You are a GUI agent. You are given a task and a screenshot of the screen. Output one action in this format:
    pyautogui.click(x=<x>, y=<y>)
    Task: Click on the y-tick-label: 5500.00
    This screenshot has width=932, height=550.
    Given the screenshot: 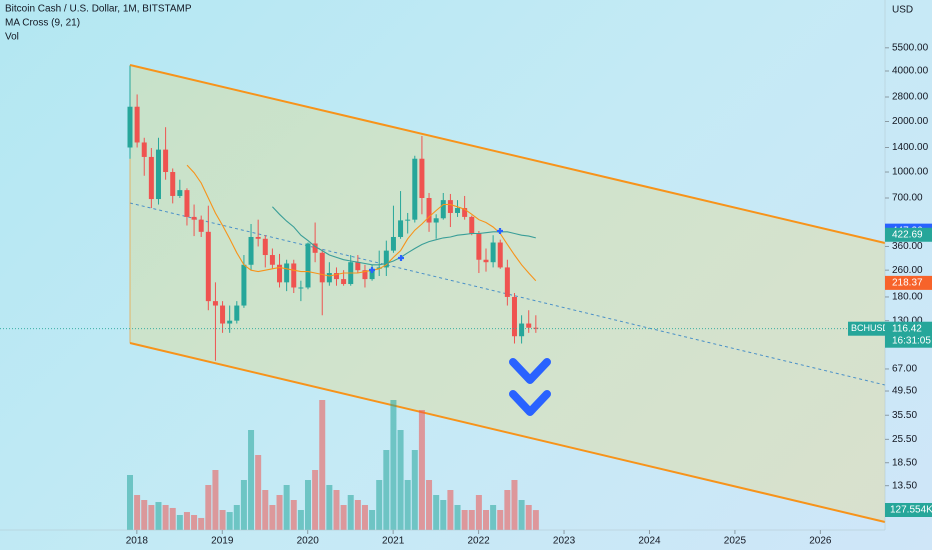 What is the action you would take?
    pyautogui.click(x=910, y=47)
    